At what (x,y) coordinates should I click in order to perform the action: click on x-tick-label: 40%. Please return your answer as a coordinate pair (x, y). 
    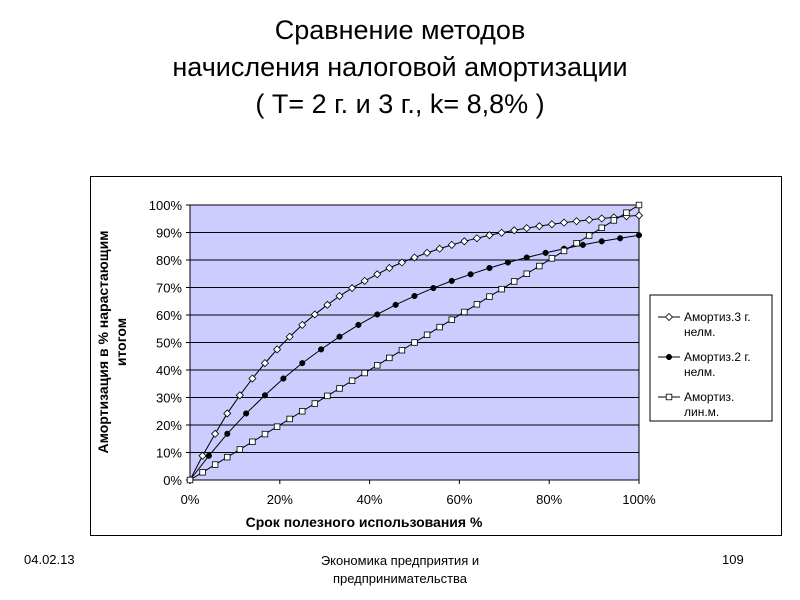
    Looking at the image, I should click on (370, 499).